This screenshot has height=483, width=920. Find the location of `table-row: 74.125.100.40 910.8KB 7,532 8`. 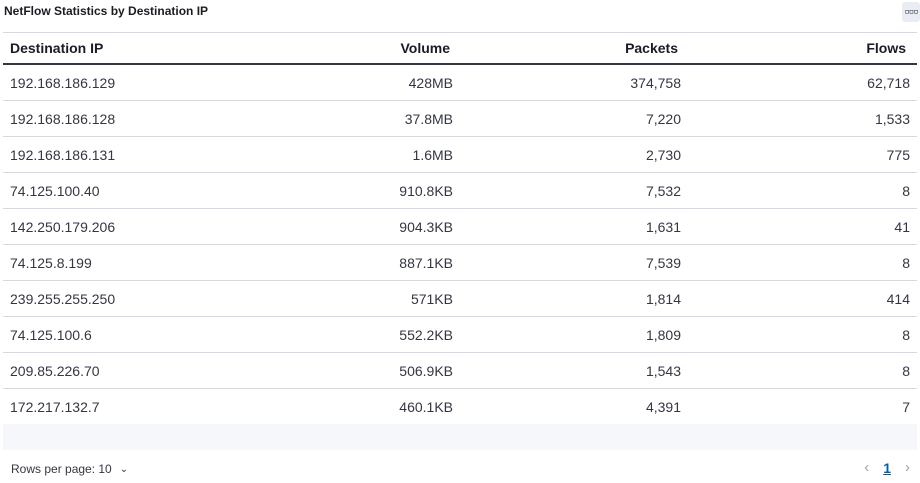

table-row: 74.125.100.40 910.8KB 7,532 8 is located at coordinates (460, 191).